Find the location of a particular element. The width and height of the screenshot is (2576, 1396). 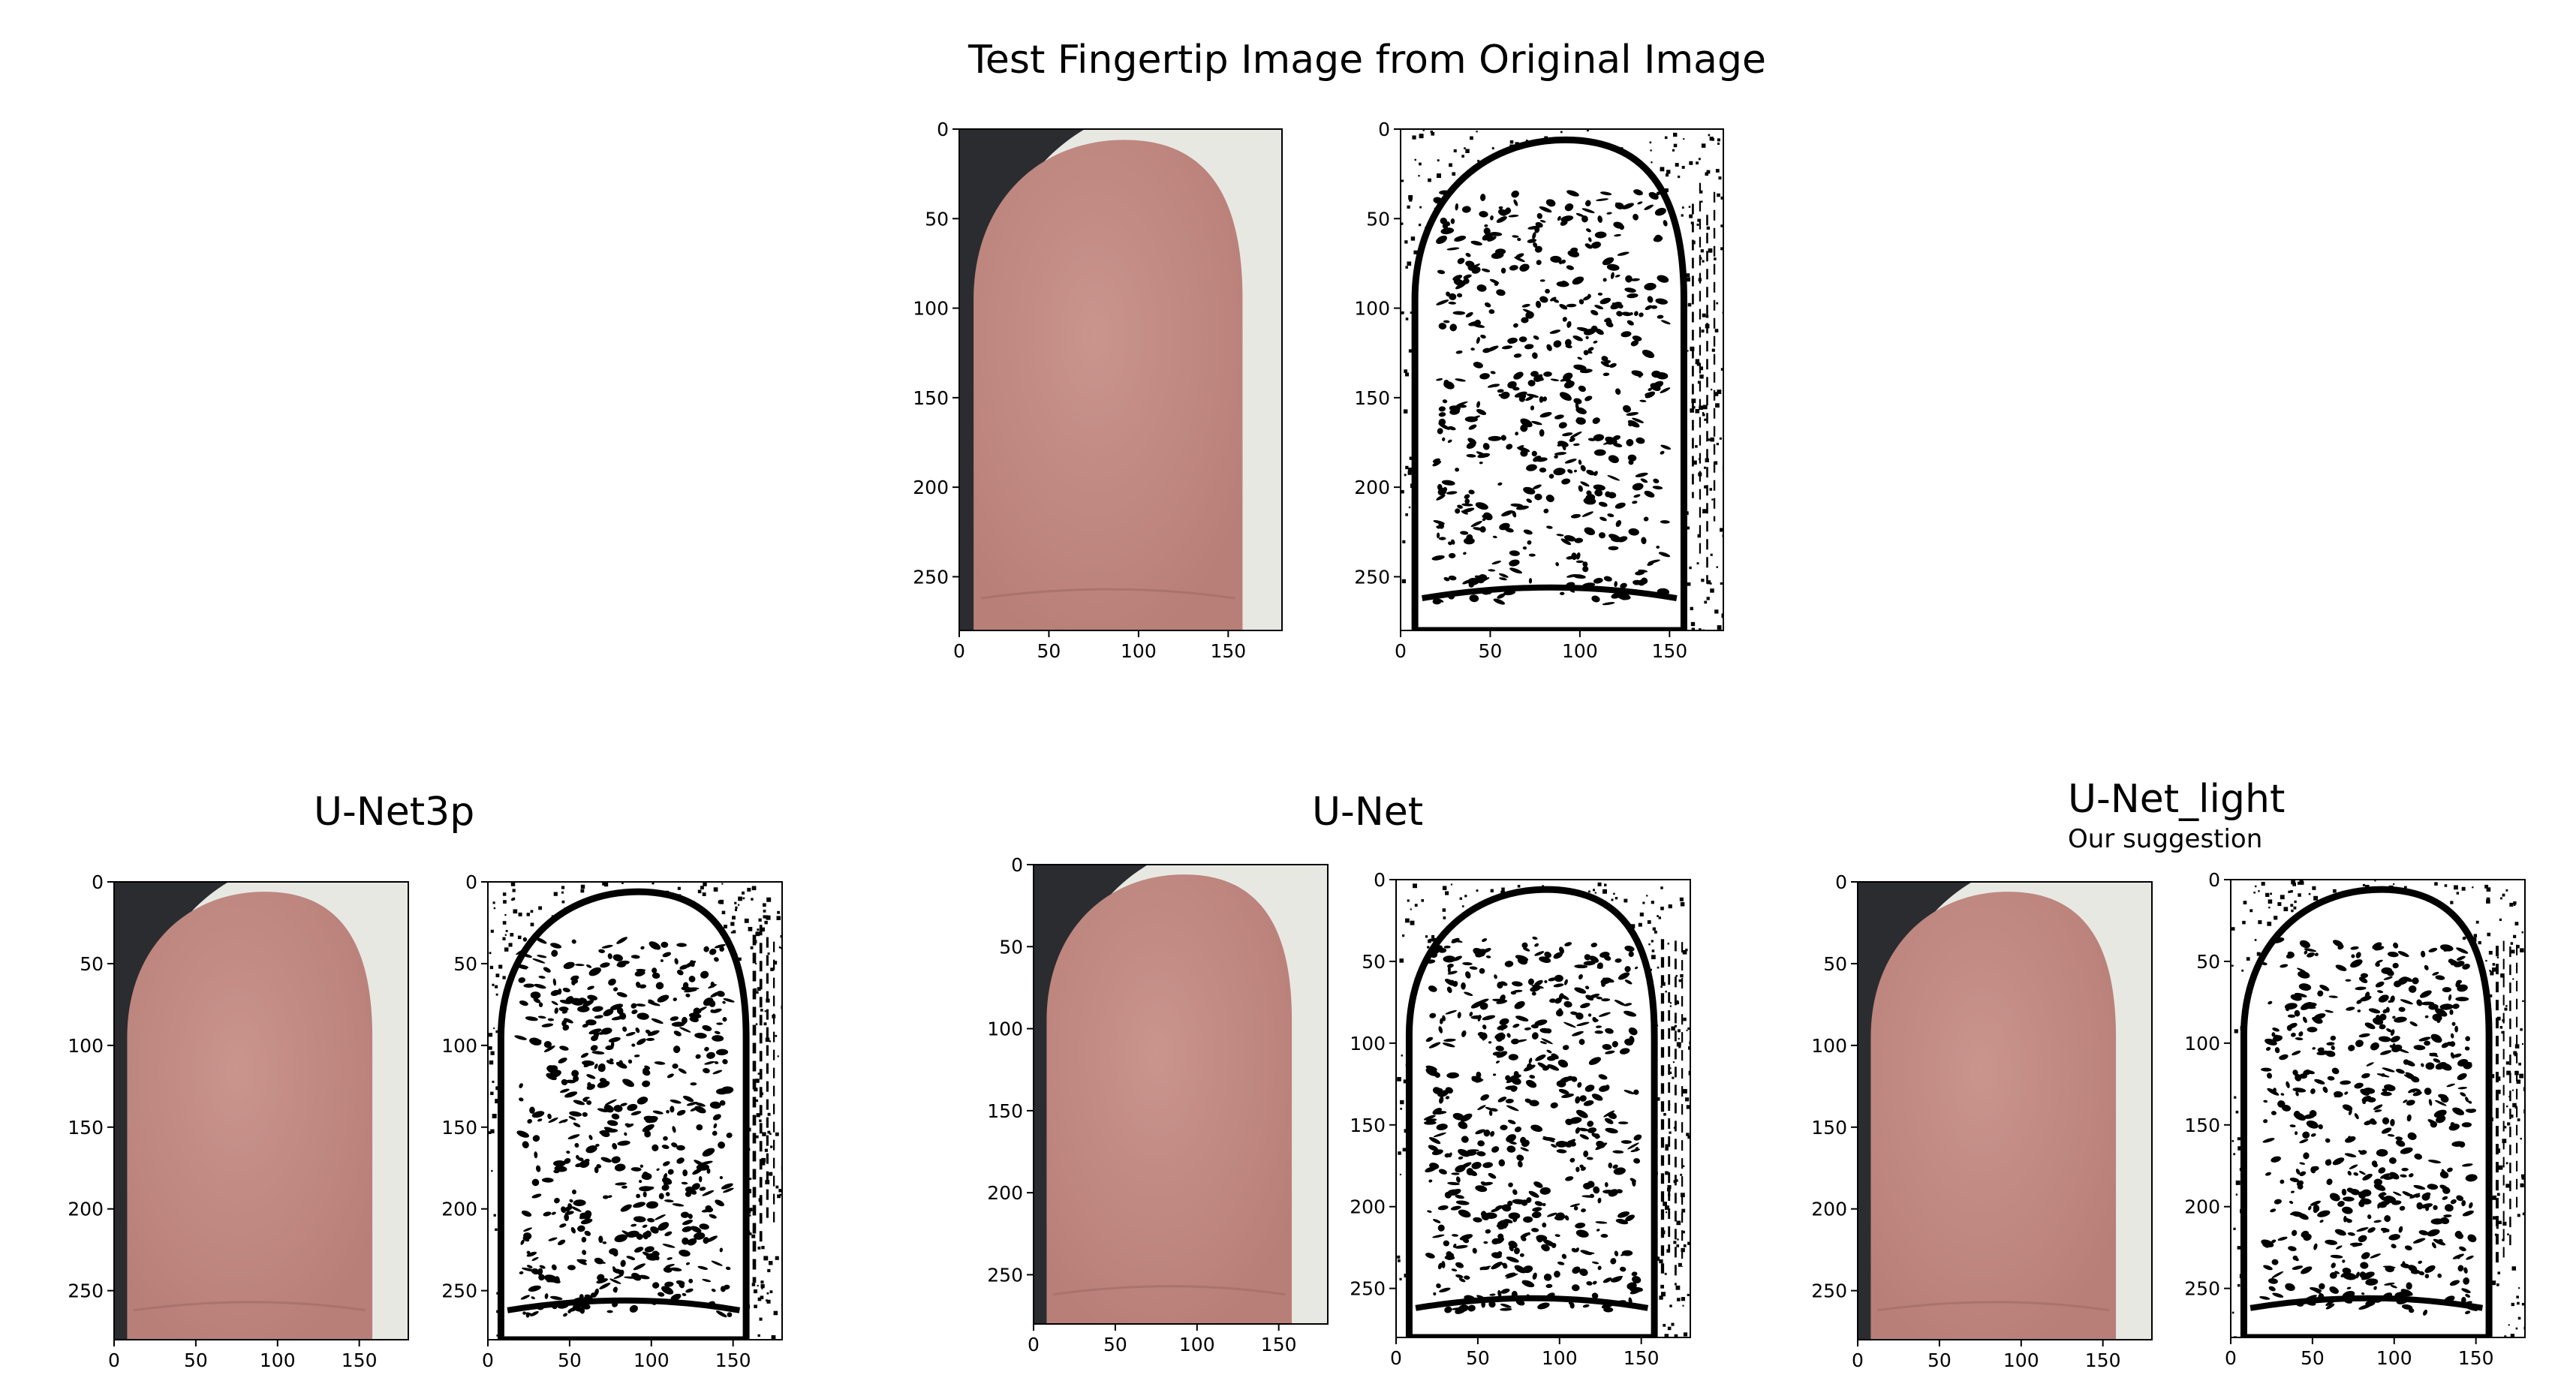

group-title-unet3p: U-Net3p is located at coordinates (394, 812).